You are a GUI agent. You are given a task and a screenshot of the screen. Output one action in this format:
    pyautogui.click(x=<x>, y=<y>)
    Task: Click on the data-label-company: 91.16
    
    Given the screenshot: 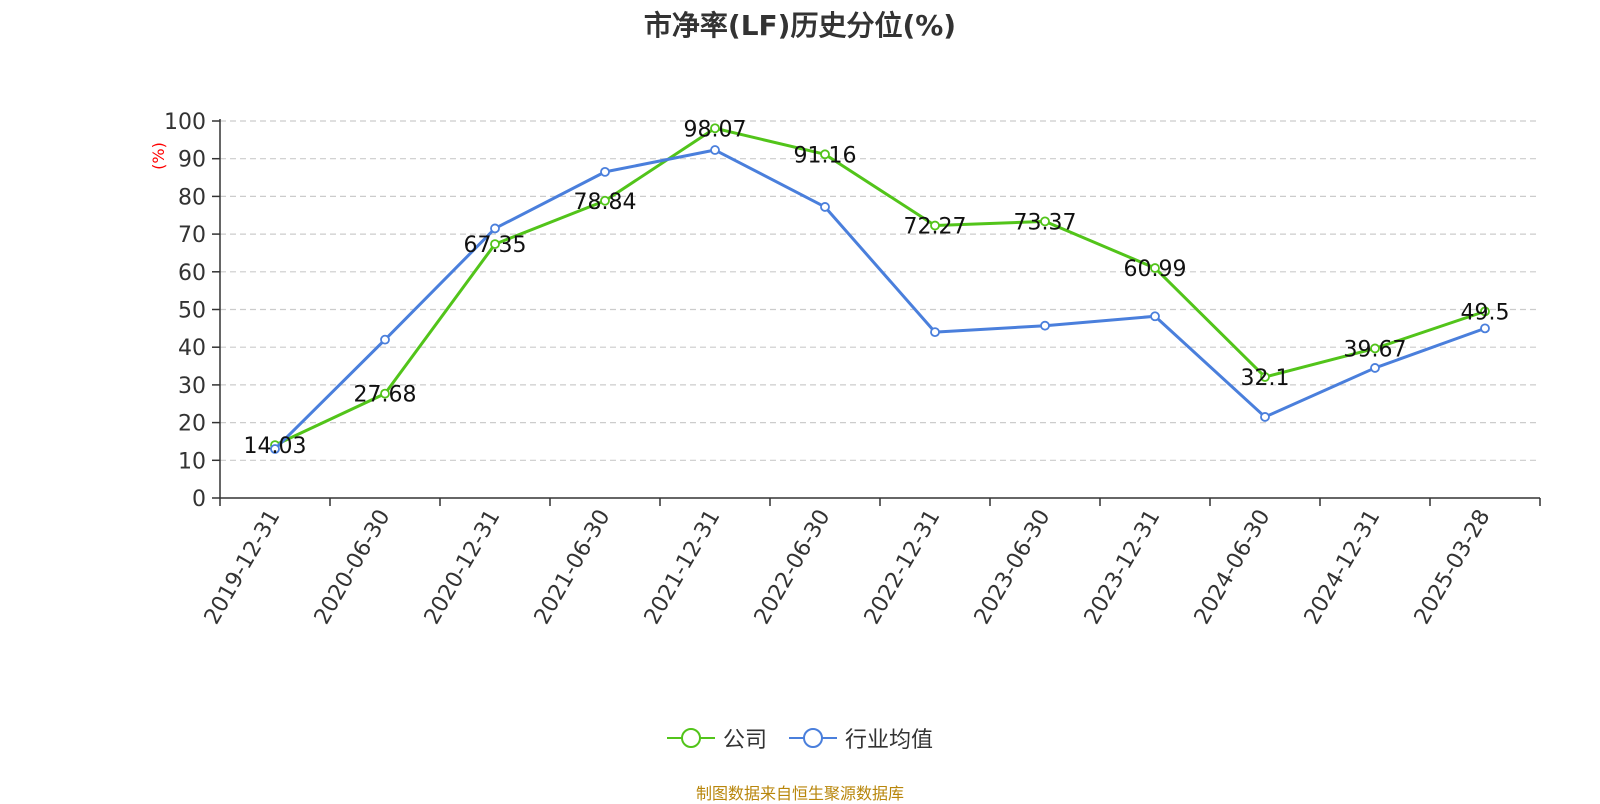 What is the action you would take?
    pyautogui.click(x=825, y=155)
    